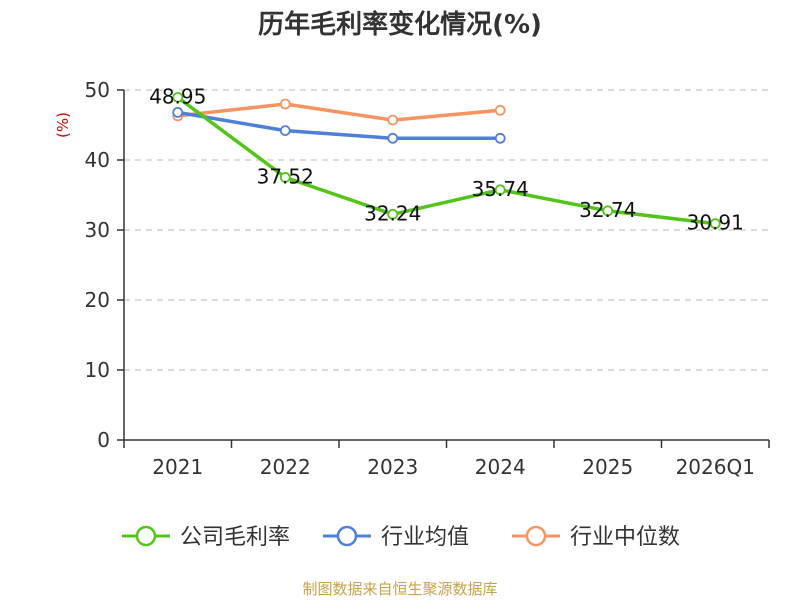 The height and width of the screenshot is (600, 800). What do you see at coordinates (392, 467) in the screenshot?
I see `x-tick-label: 2023` at bounding box center [392, 467].